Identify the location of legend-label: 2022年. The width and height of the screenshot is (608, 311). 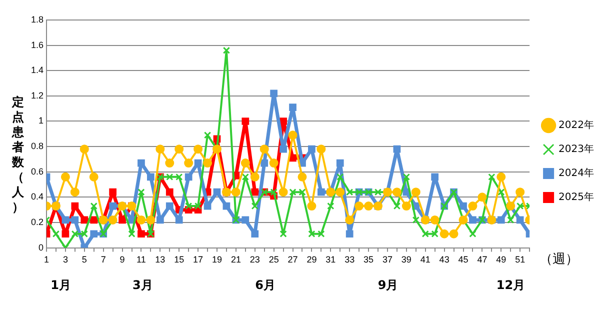
(576, 125).